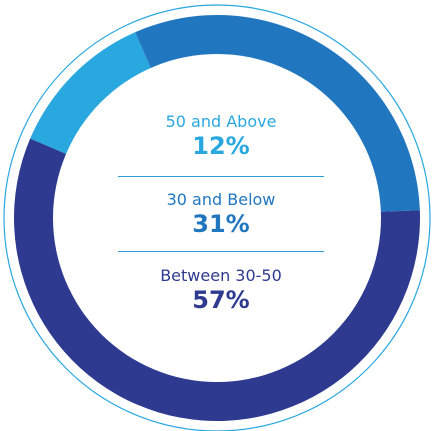 Image resolution: width=432 pixels, height=431 pixels. I want to click on value-label-50-and-above: 12%, so click(221, 146).